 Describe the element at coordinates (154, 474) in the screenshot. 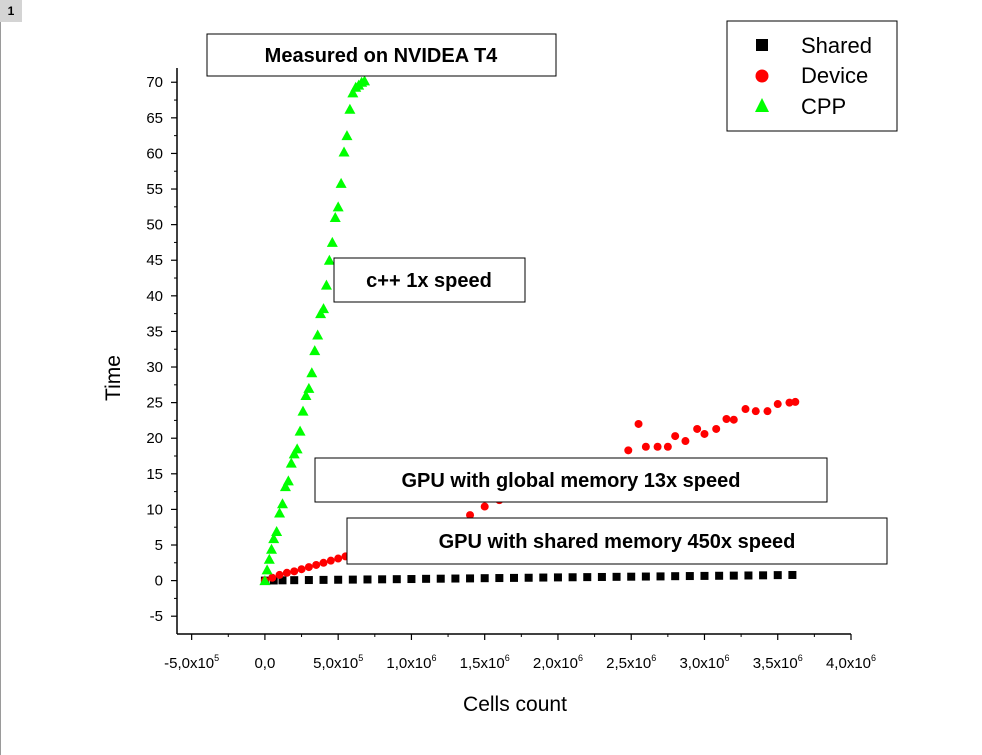

I see `y-tick-label: 15` at that location.